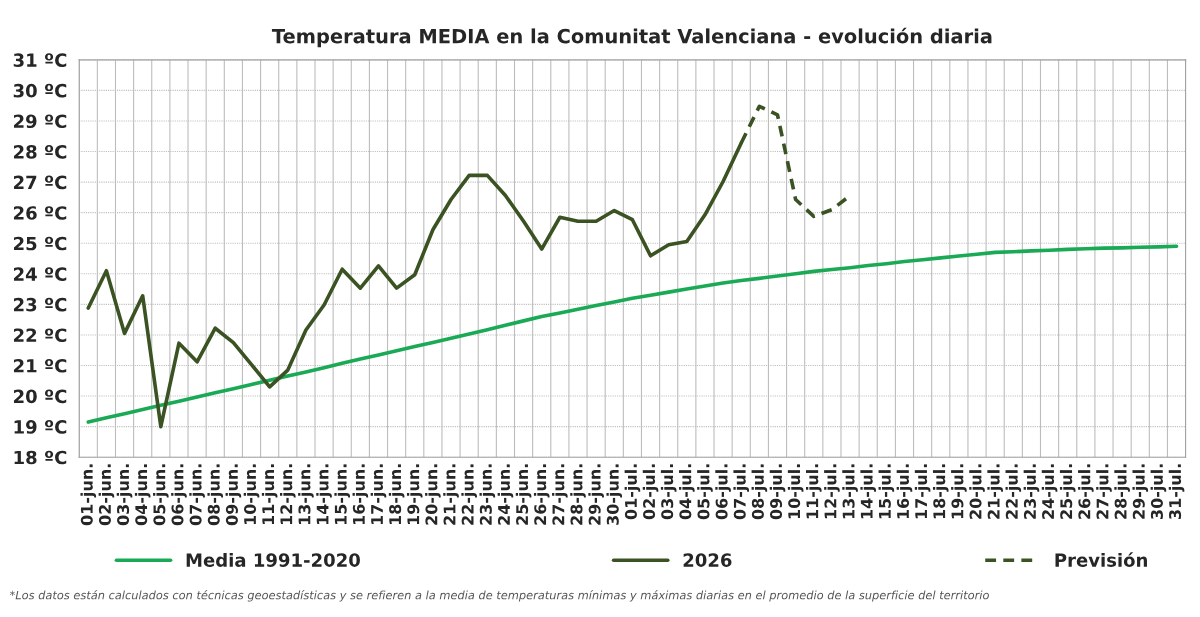  What do you see at coordinates (269, 494) in the screenshot?
I see `x-tick-label: 11-jun.` at bounding box center [269, 494].